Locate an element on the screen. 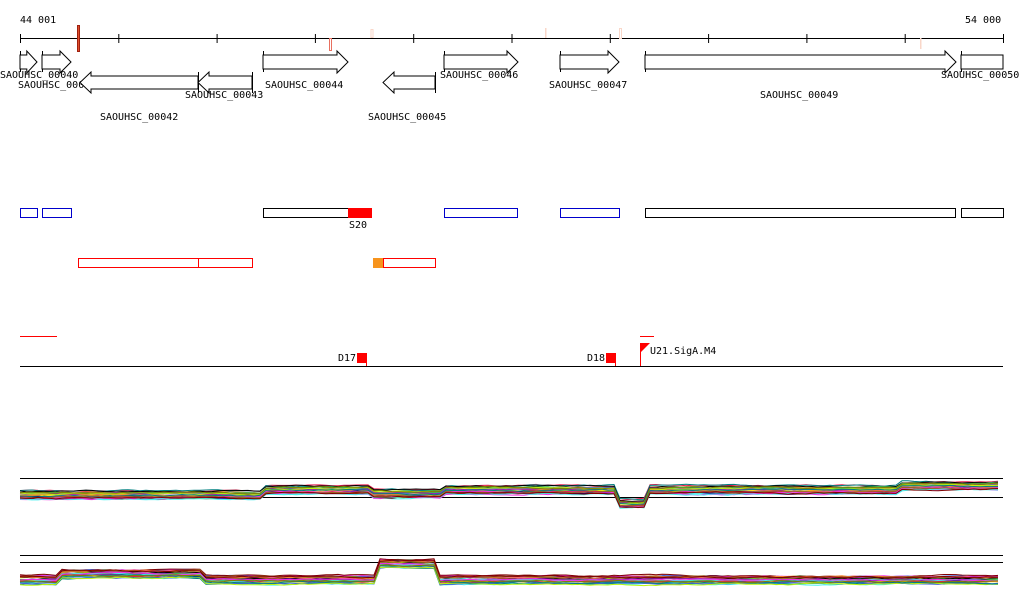 The image size is (1024, 611). gene-label: SAOUHSC_00041 is located at coordinates (57, 85).